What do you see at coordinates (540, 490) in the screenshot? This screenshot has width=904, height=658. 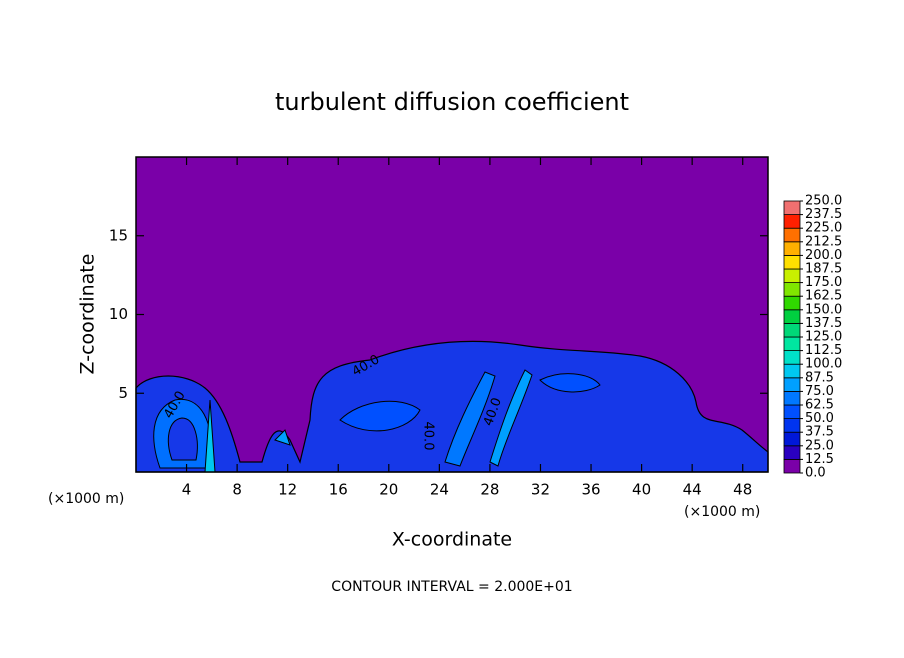 I see `x-tick-label: 32` at bounding box center [540, 490].